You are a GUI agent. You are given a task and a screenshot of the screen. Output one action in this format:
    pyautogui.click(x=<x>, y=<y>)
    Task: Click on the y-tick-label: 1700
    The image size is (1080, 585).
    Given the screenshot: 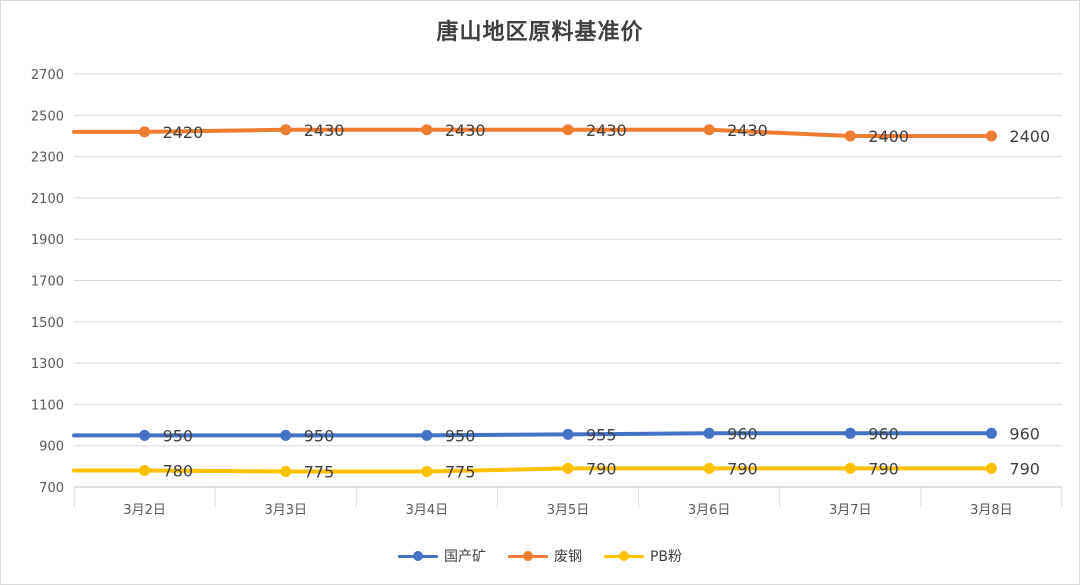 What is the action you would take?
    pyautogui.click(x=47, y=282)
    